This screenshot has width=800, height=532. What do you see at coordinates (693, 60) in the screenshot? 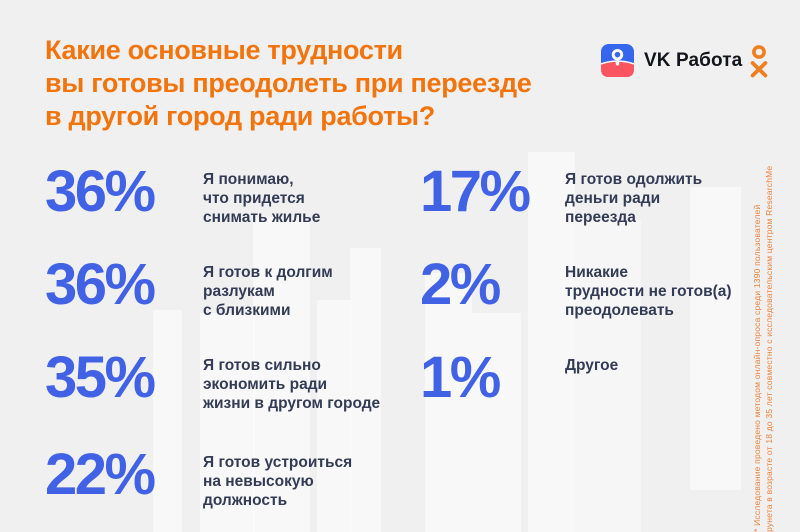
I see `vk-rabota-label: VK Работа` at bounding box center [693, 60].